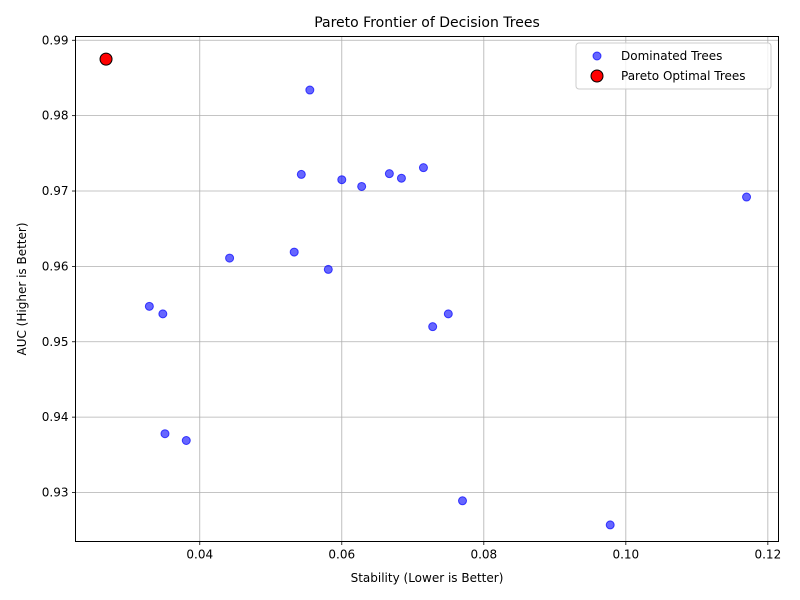 The width and height of the screenshot is (800, 600). I want to click on legend-label-pareto: Pareto Optimal Trees, so click(683, 76).